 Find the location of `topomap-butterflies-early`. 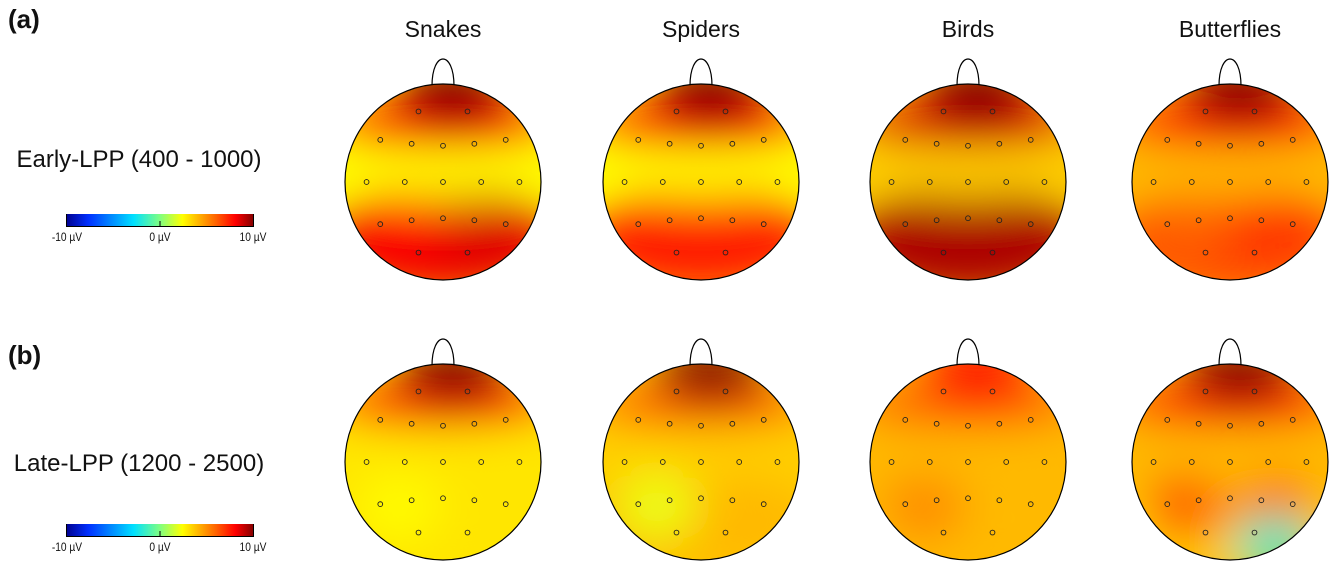

topomap-butterflies-early is located at coordinates (1230, 169).